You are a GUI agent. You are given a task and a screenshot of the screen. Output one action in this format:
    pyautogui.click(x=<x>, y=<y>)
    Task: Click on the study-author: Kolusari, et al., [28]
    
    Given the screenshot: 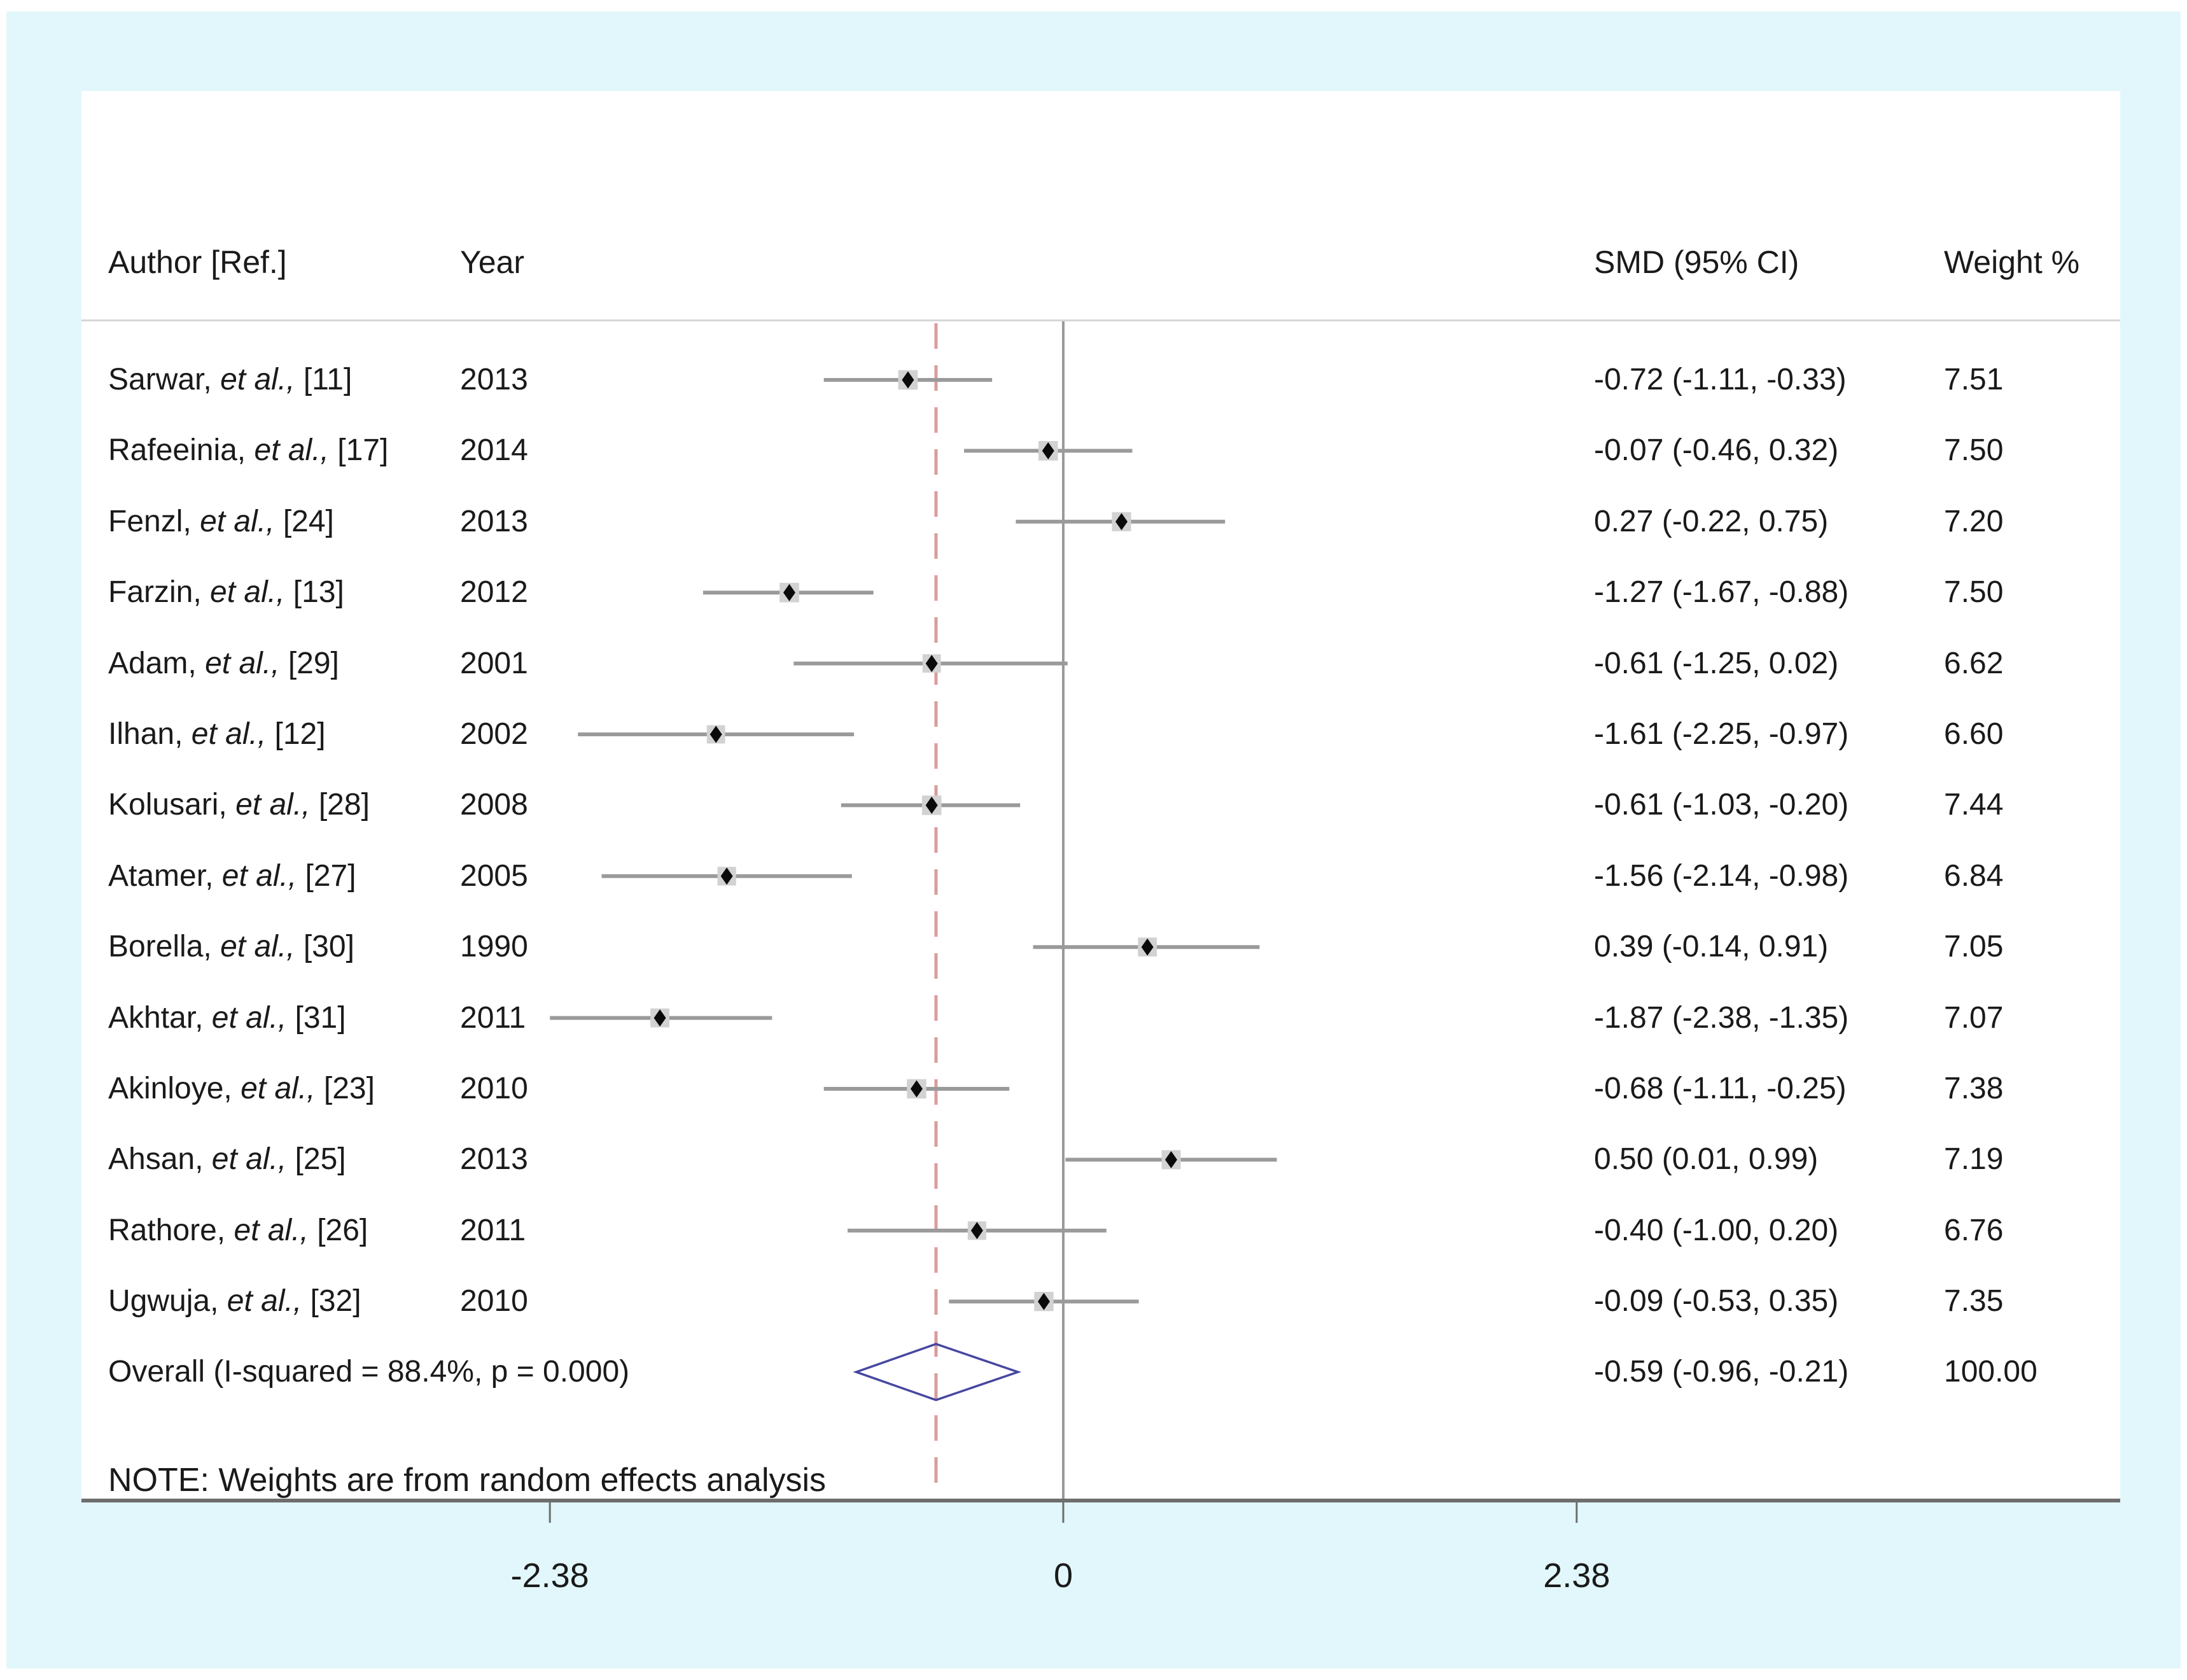 What is the action you would take?
    pyautogui.click(x=239, y=805)
    